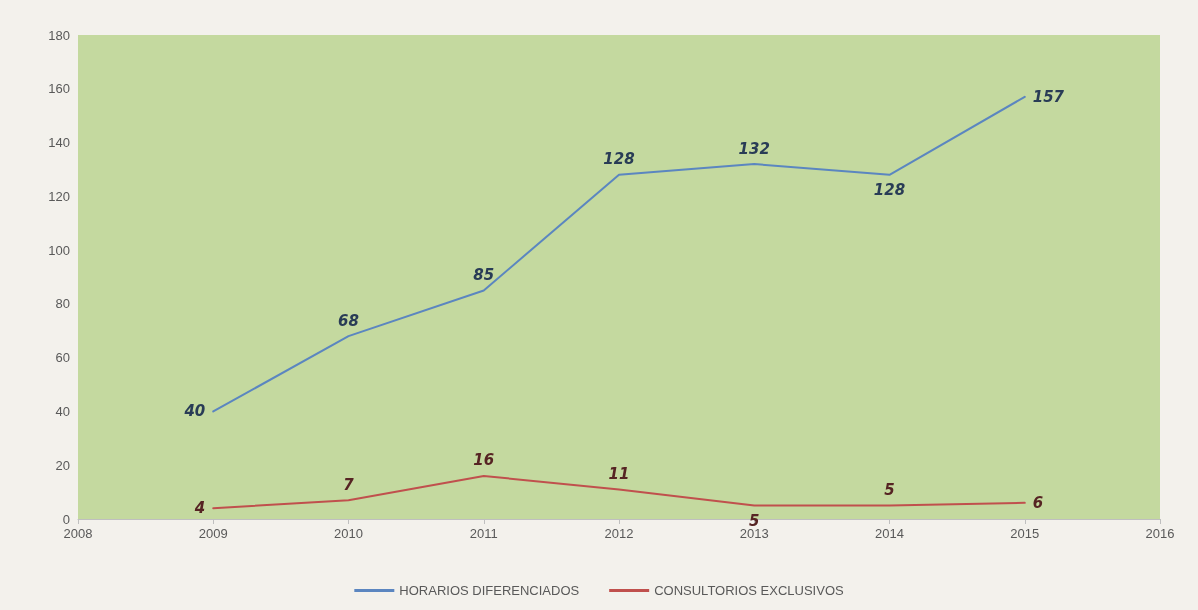 The height and width of the screenshot is (610, 1198). What do you see at coordinates (199, 508) in the screenshot?
I see `data-label: 4` at bounding box center [199, 508].